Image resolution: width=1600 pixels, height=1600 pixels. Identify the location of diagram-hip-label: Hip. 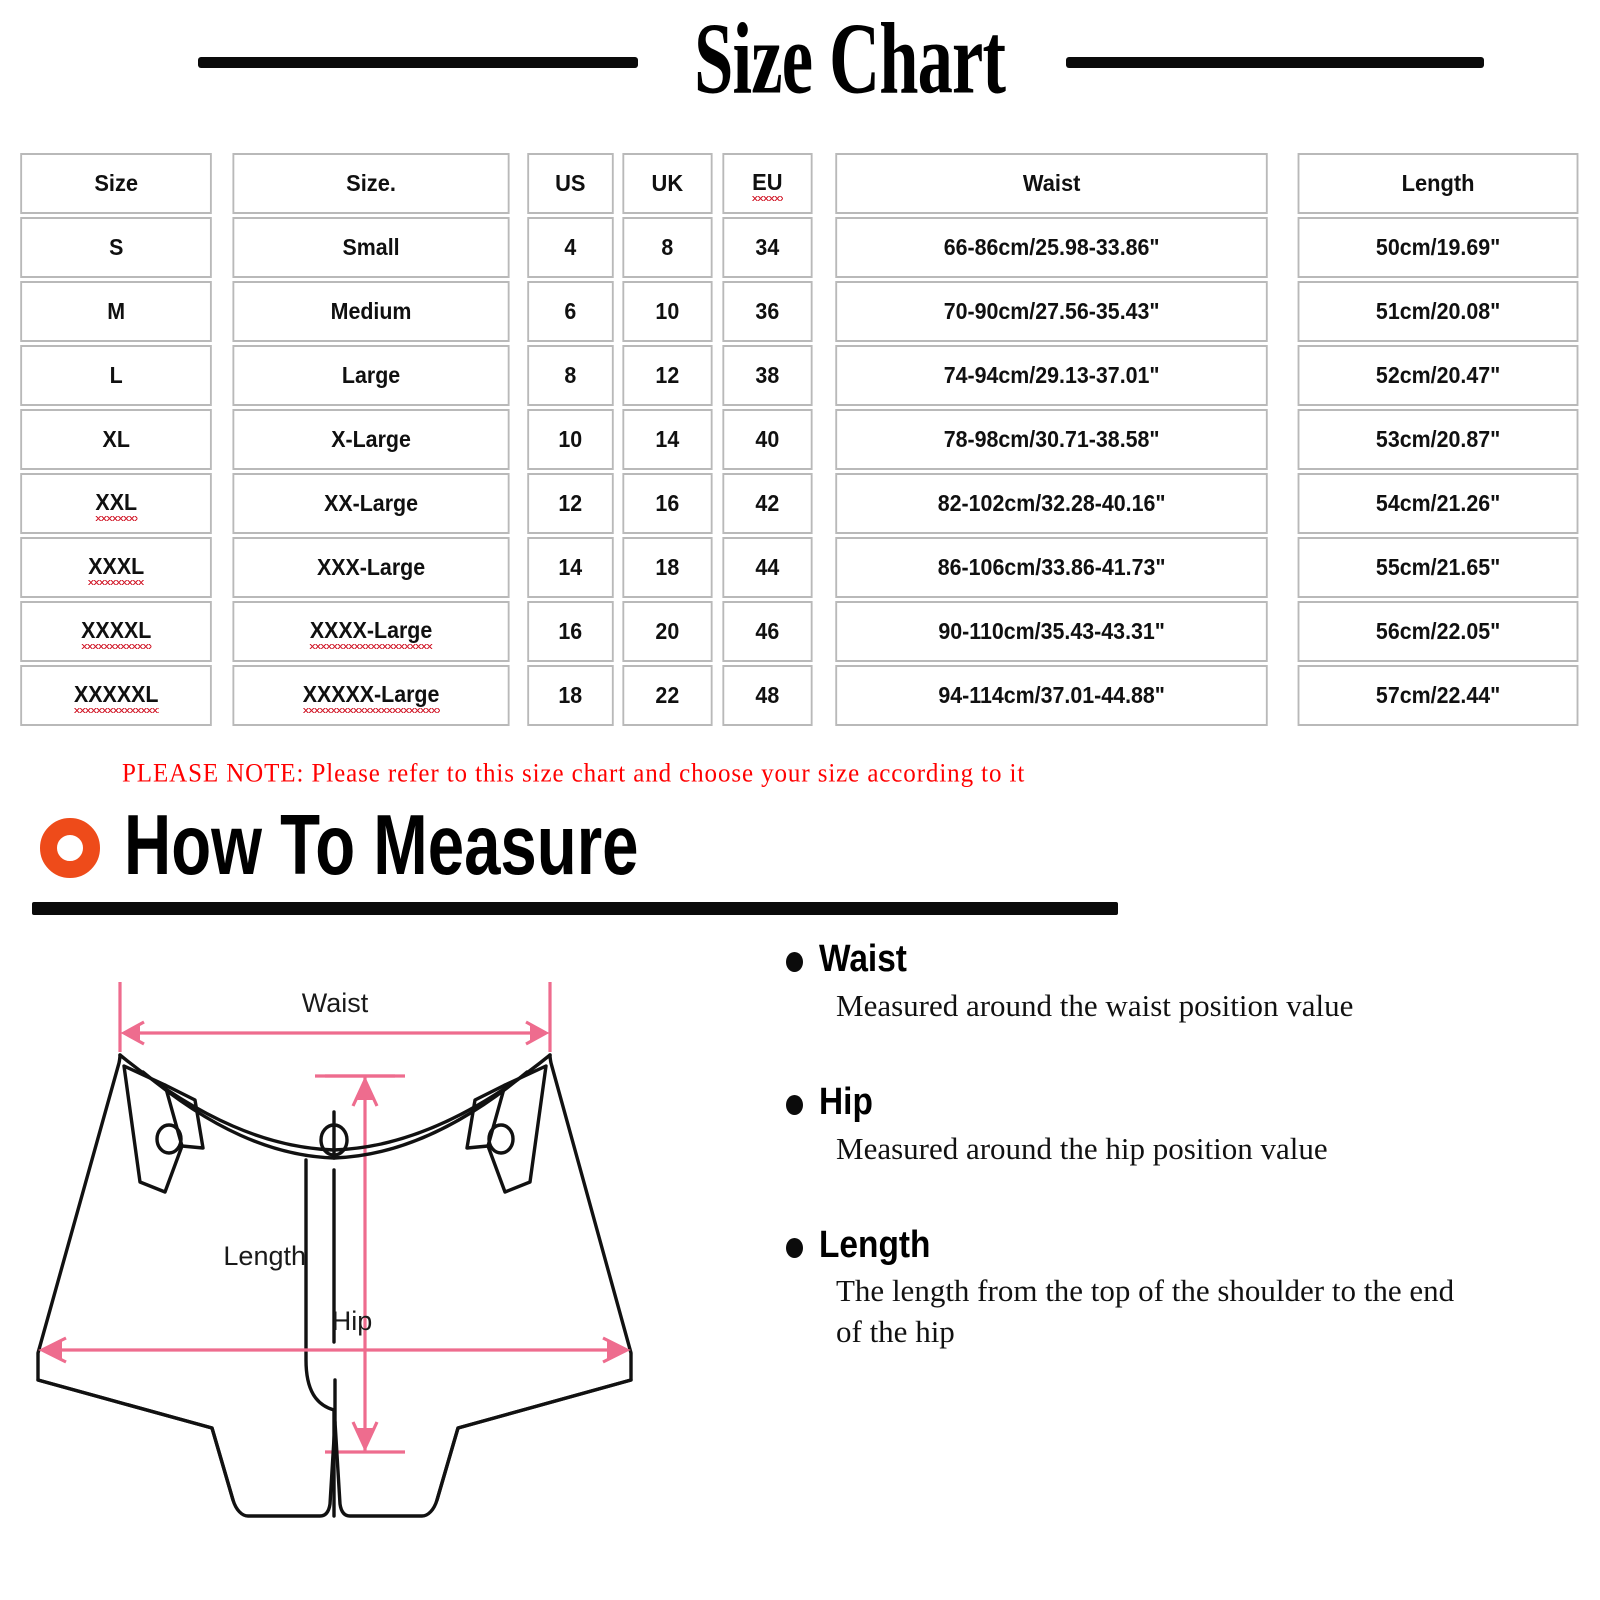
(352, 1321).